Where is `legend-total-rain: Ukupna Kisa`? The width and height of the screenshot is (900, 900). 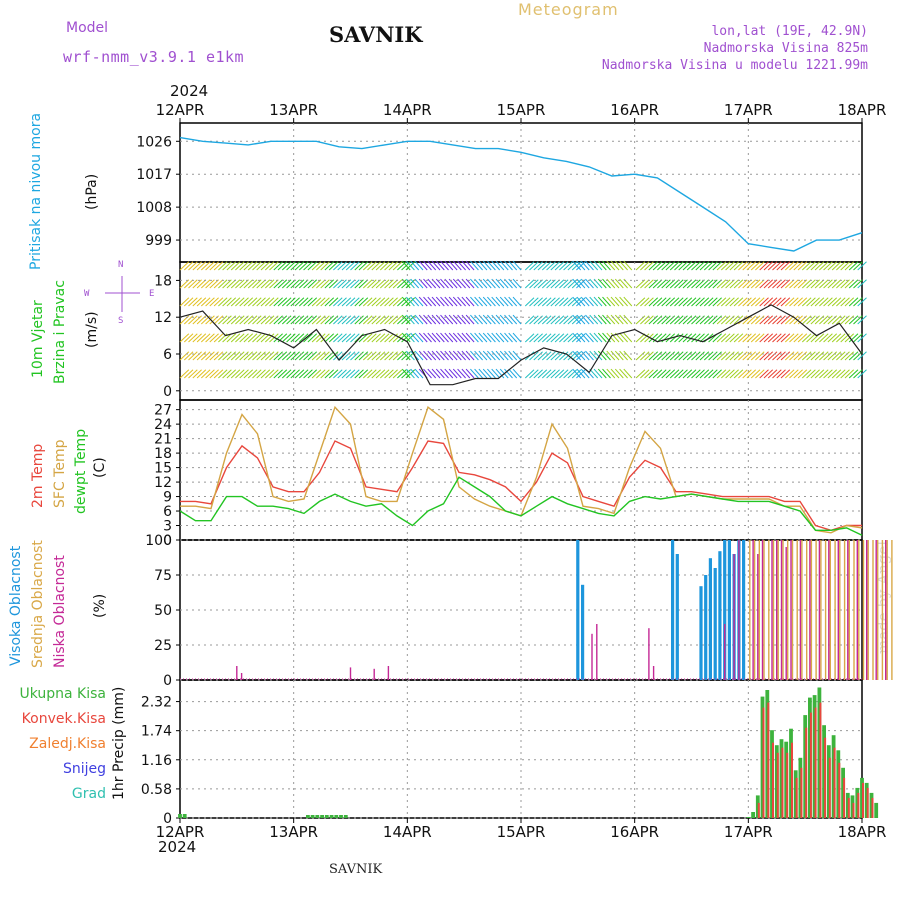 legend-total-rain: Ukupna Kisa is located at coordinates (62, 694).